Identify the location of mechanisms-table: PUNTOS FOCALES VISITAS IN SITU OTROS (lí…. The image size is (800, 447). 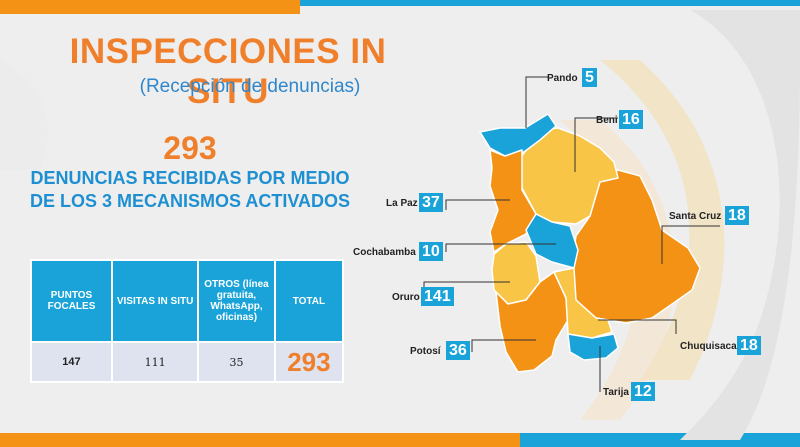
(187, 321).